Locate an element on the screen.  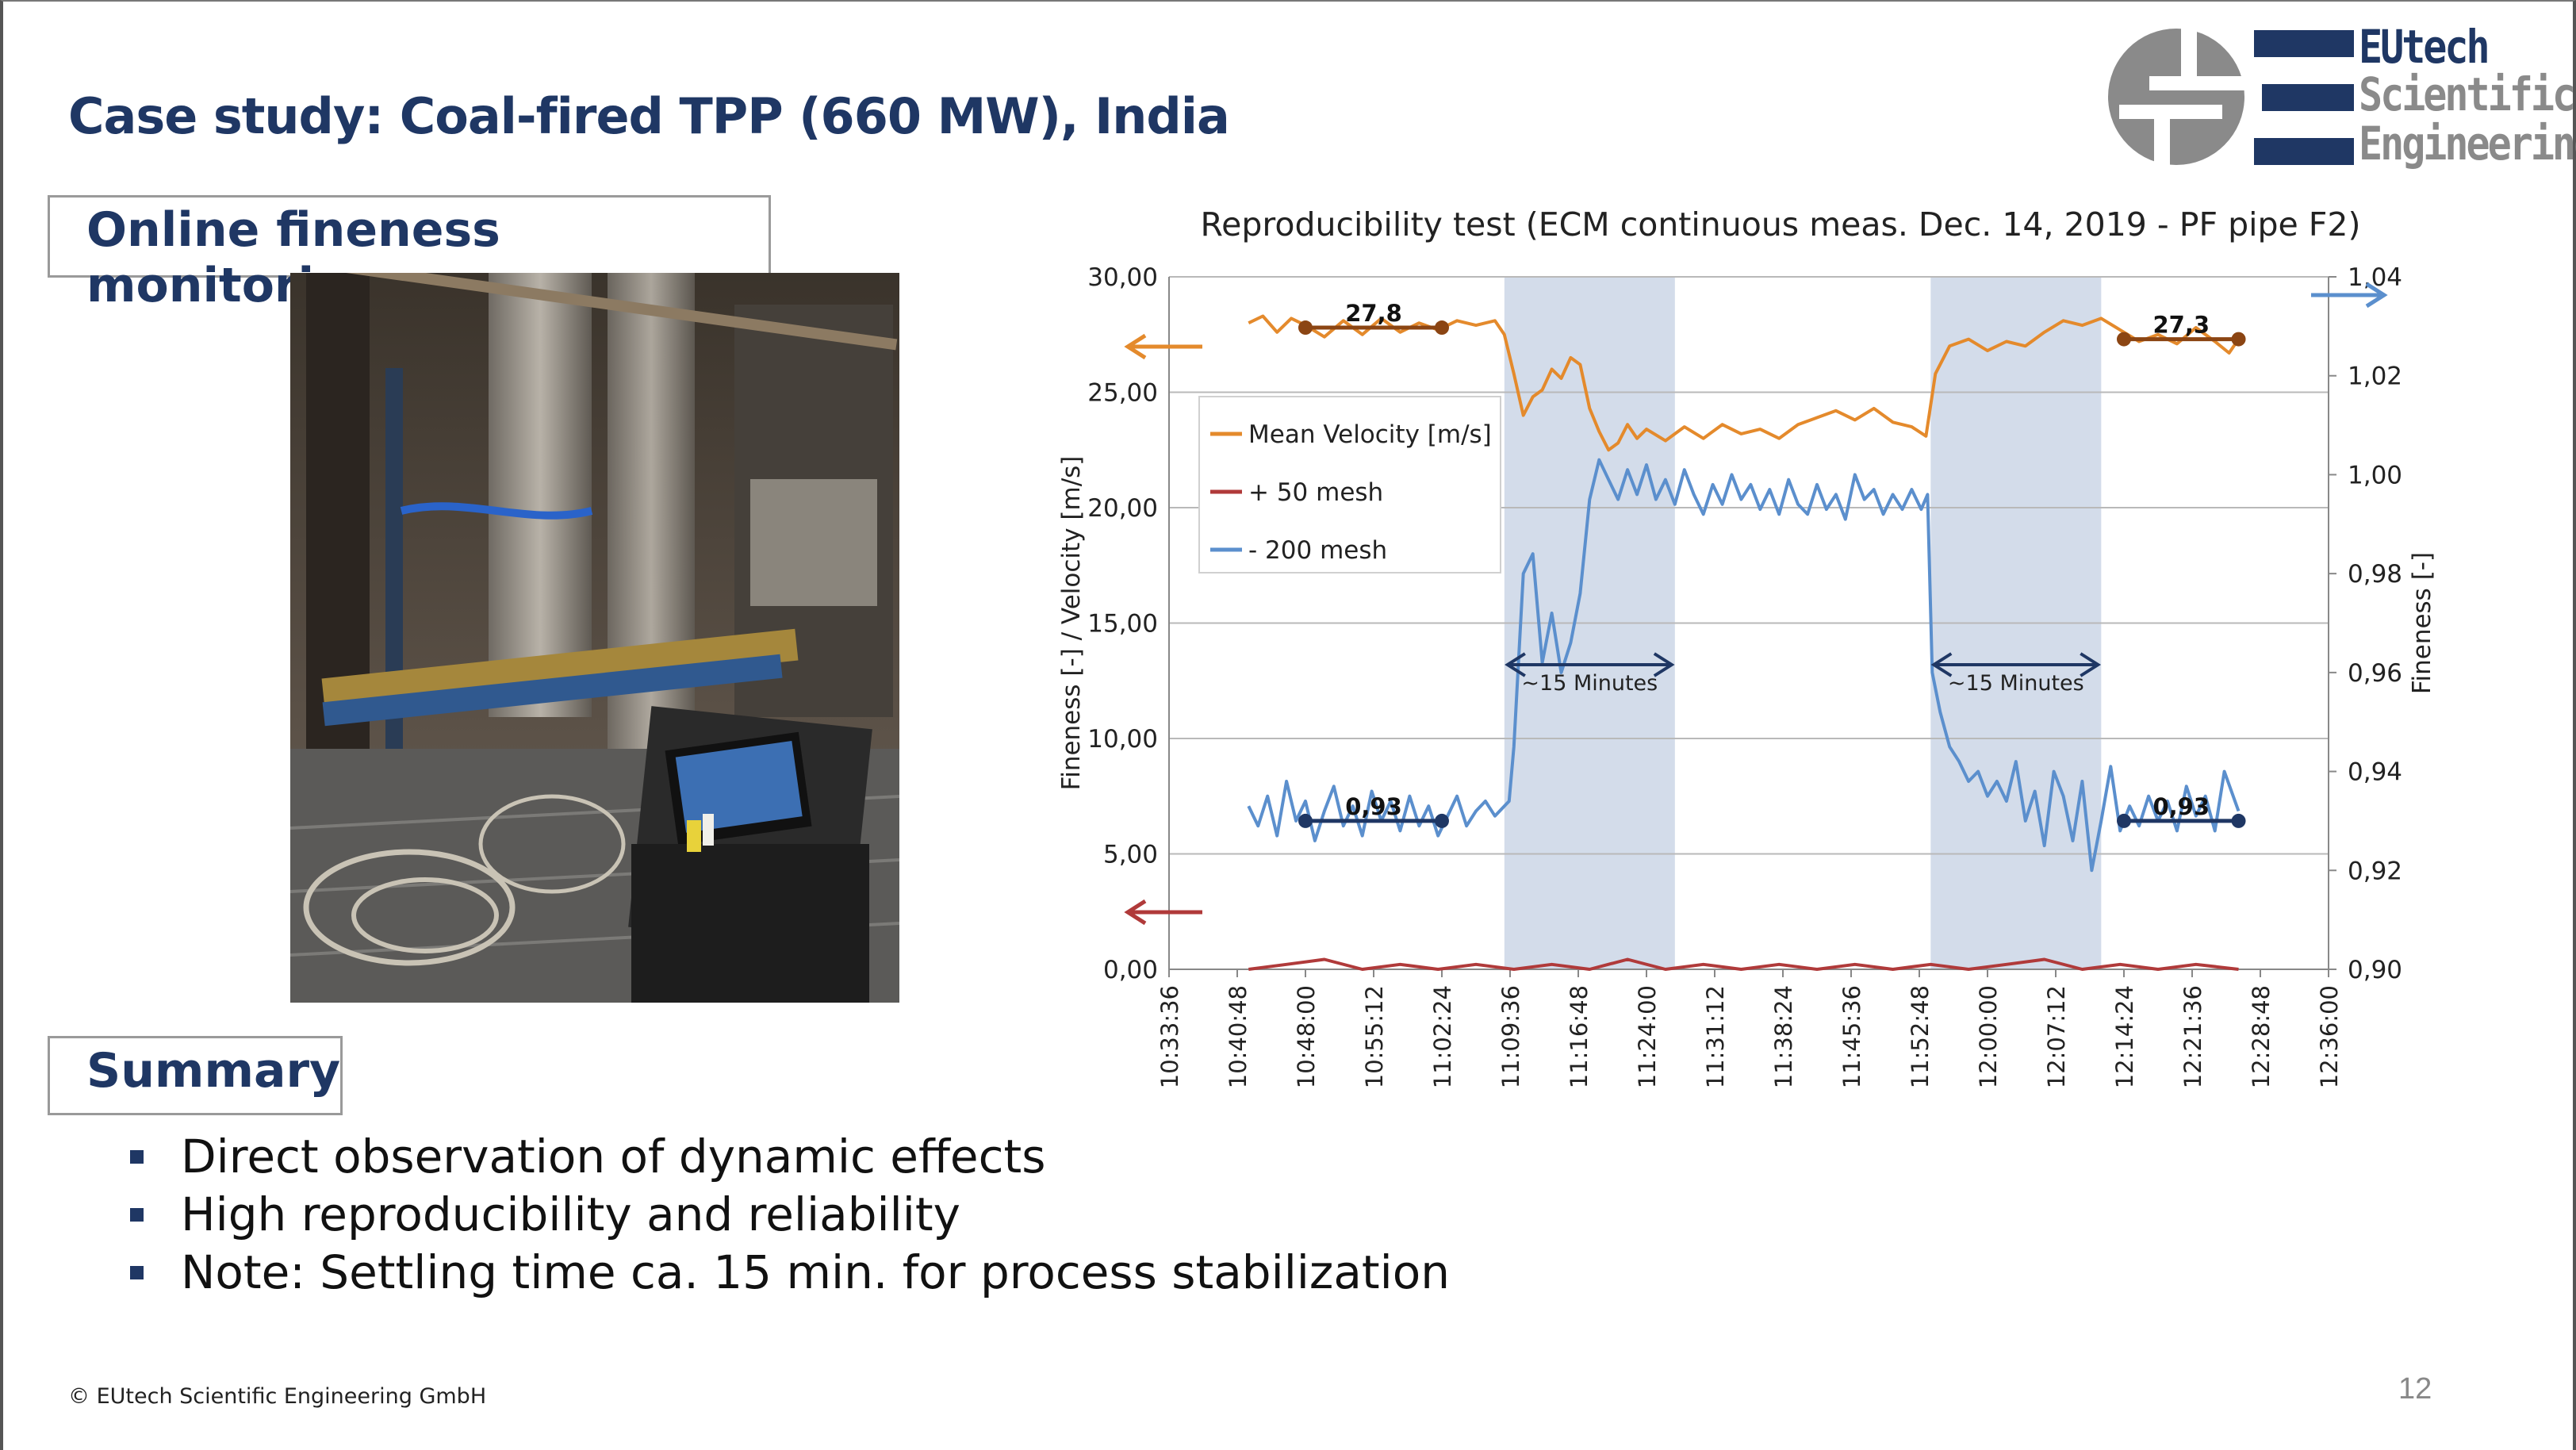
y-tick-label: 15,00 is located at coordinates (1122, 624).